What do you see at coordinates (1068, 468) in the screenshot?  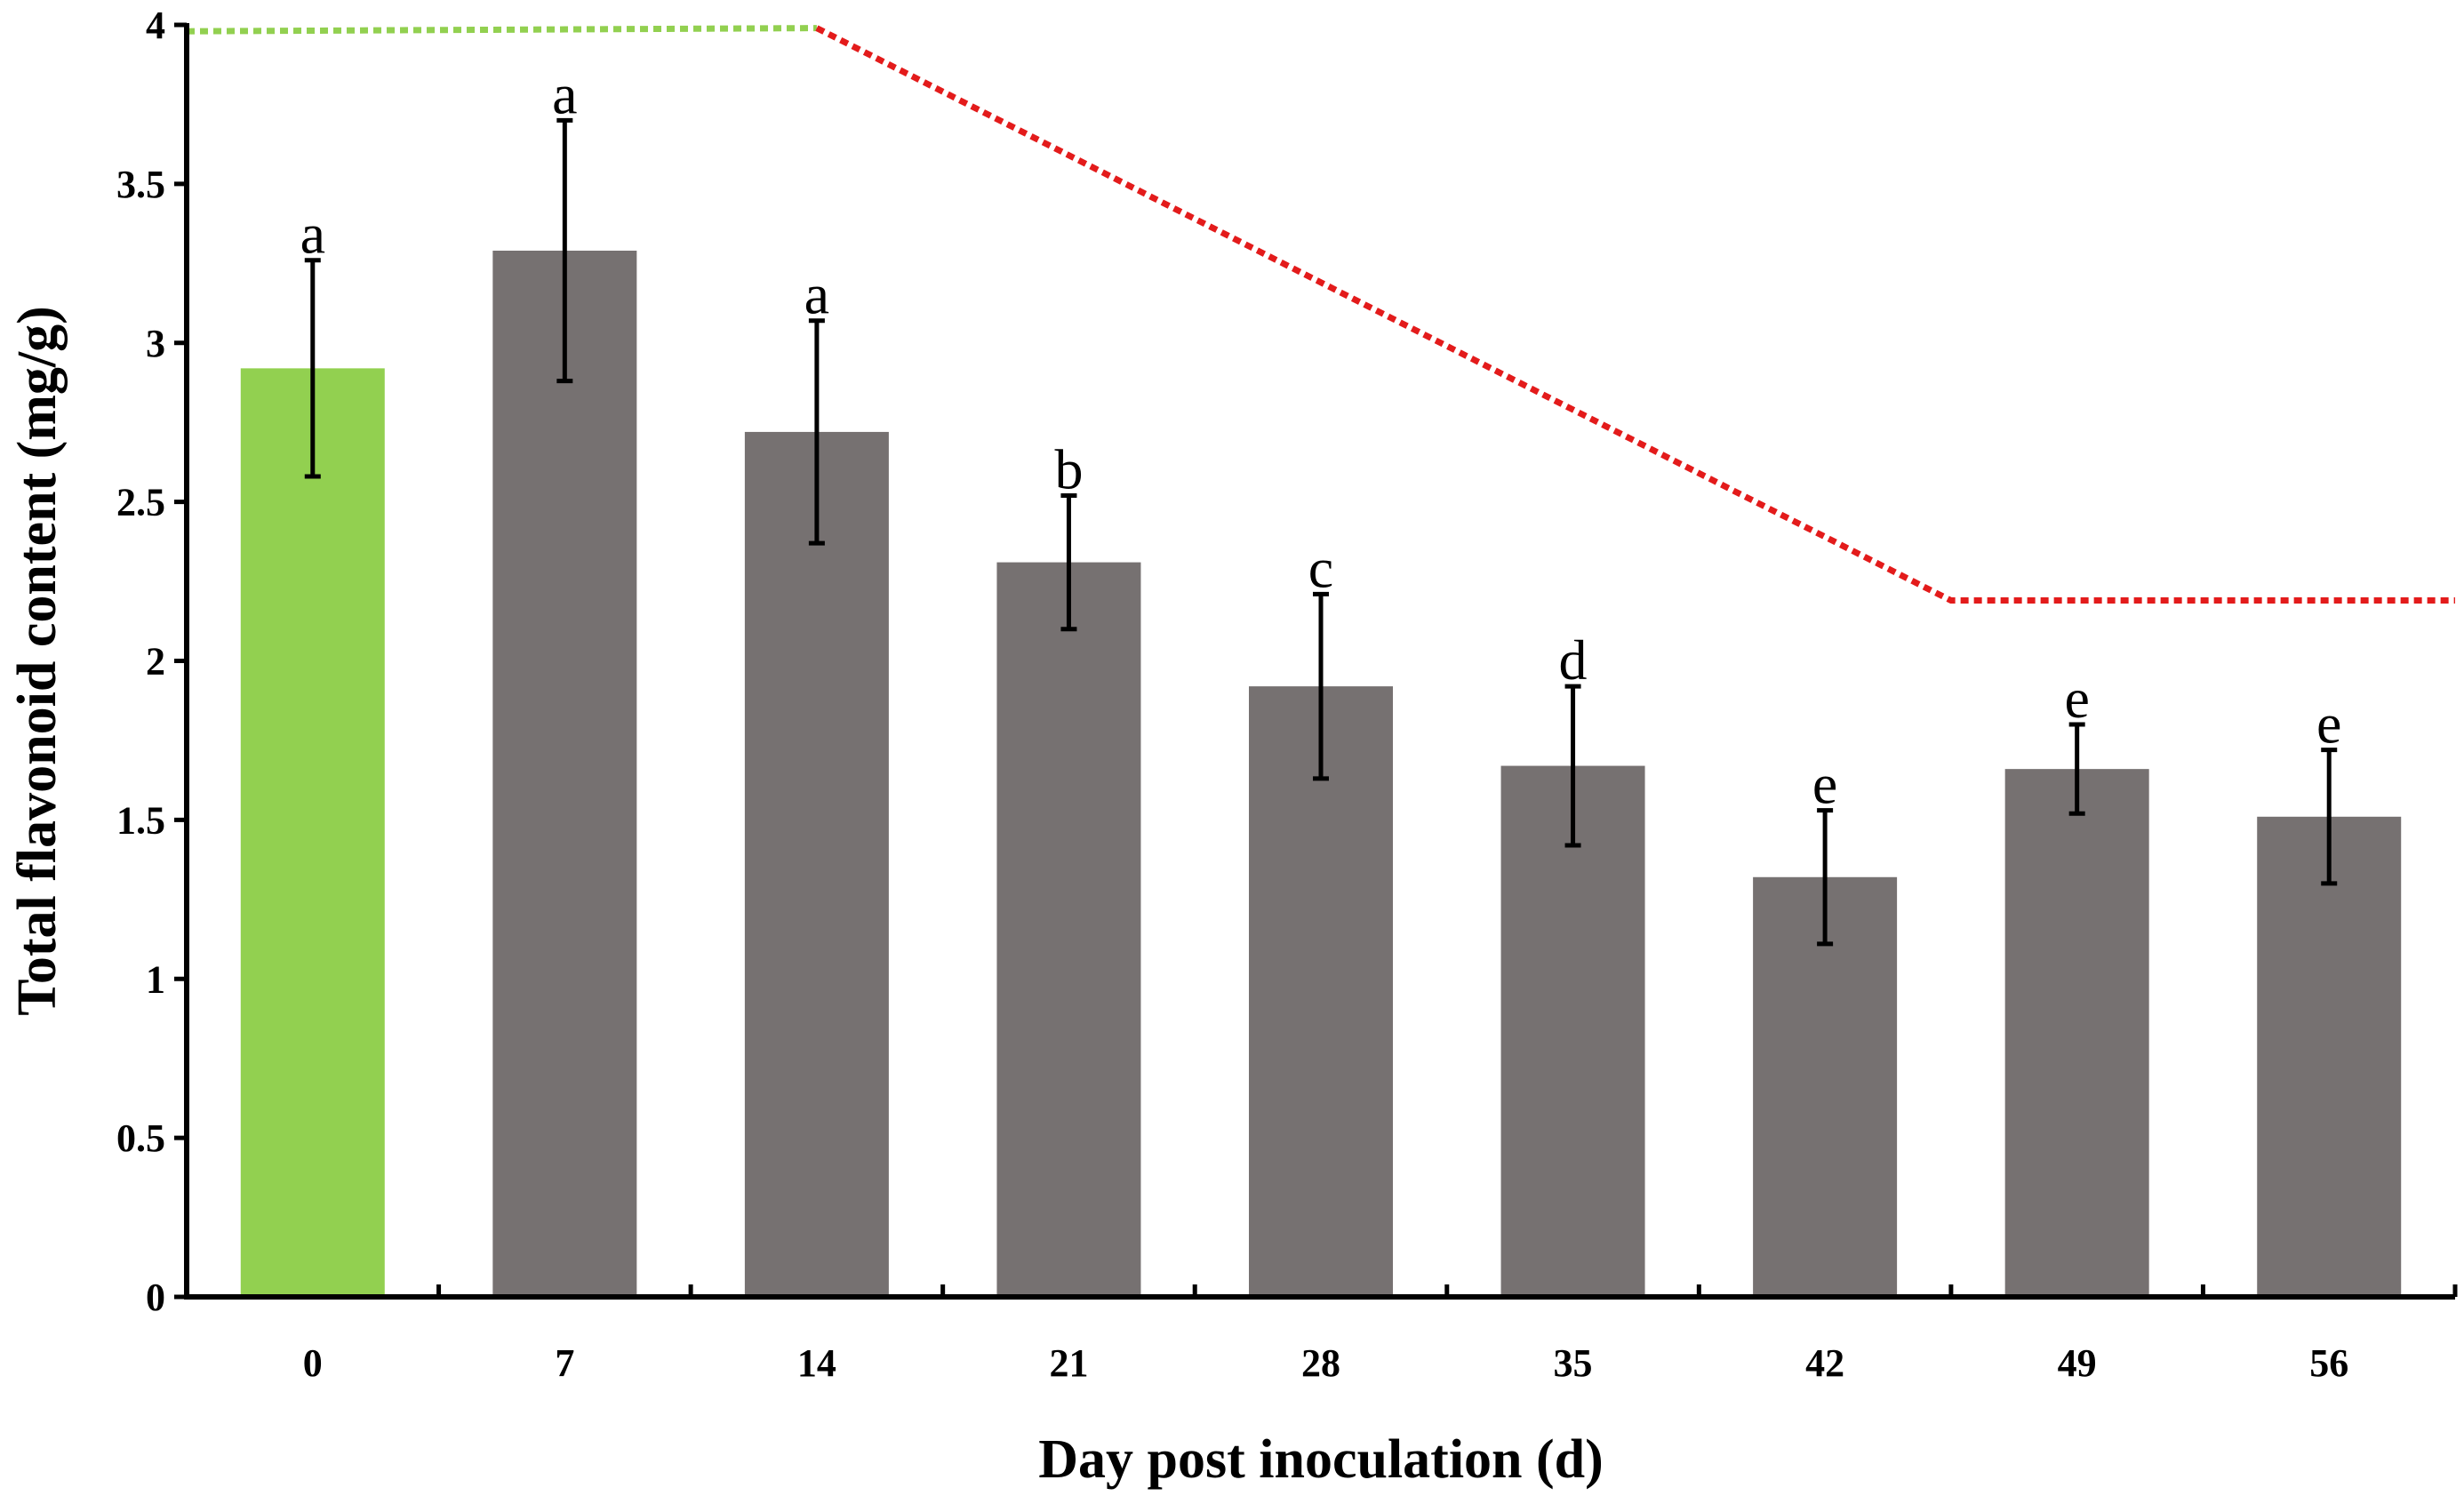 I see `significance-label-day-21: b` at bounding box center [1068, 468].